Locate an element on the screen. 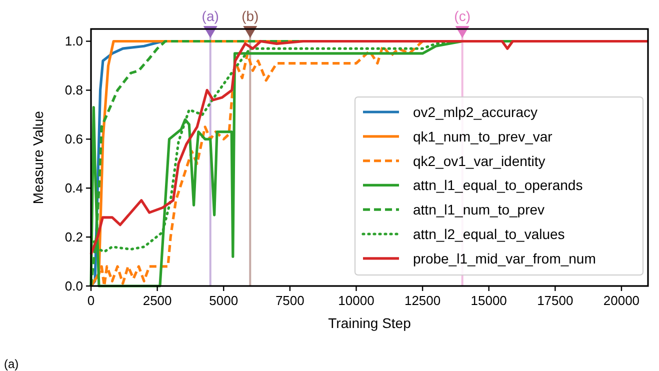 Image resolution: width=659 pixels, height=371 pixels. y-axis-title: Measure Value is located at coordinates (38, 157).